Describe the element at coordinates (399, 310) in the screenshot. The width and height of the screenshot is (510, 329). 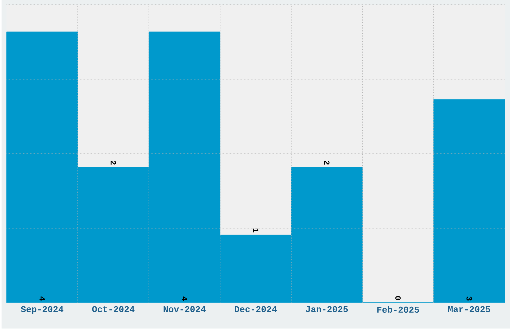
I see `x-tick-label: Feb-2025` at that location.